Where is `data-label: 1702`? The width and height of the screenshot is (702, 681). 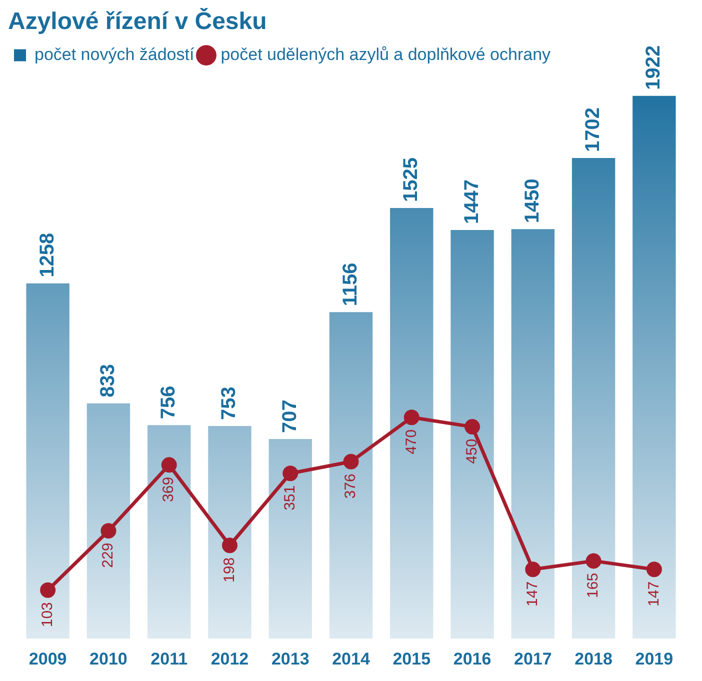
data-label: 1702 is located at coordinates (593, 129).